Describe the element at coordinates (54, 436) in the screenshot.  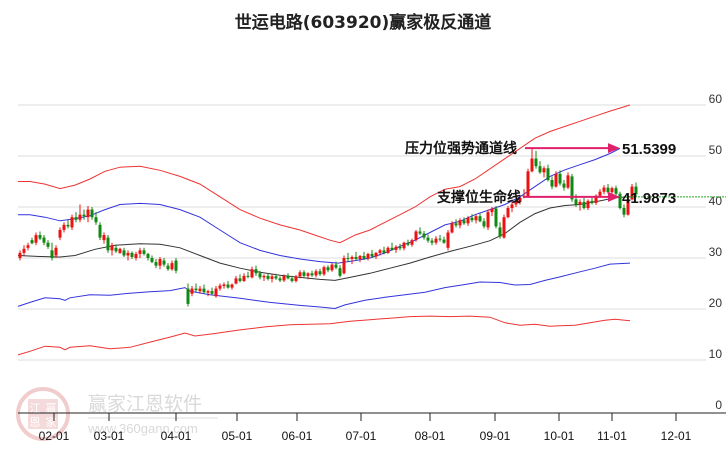
I see `x-tick-label: 02-01` at that location.